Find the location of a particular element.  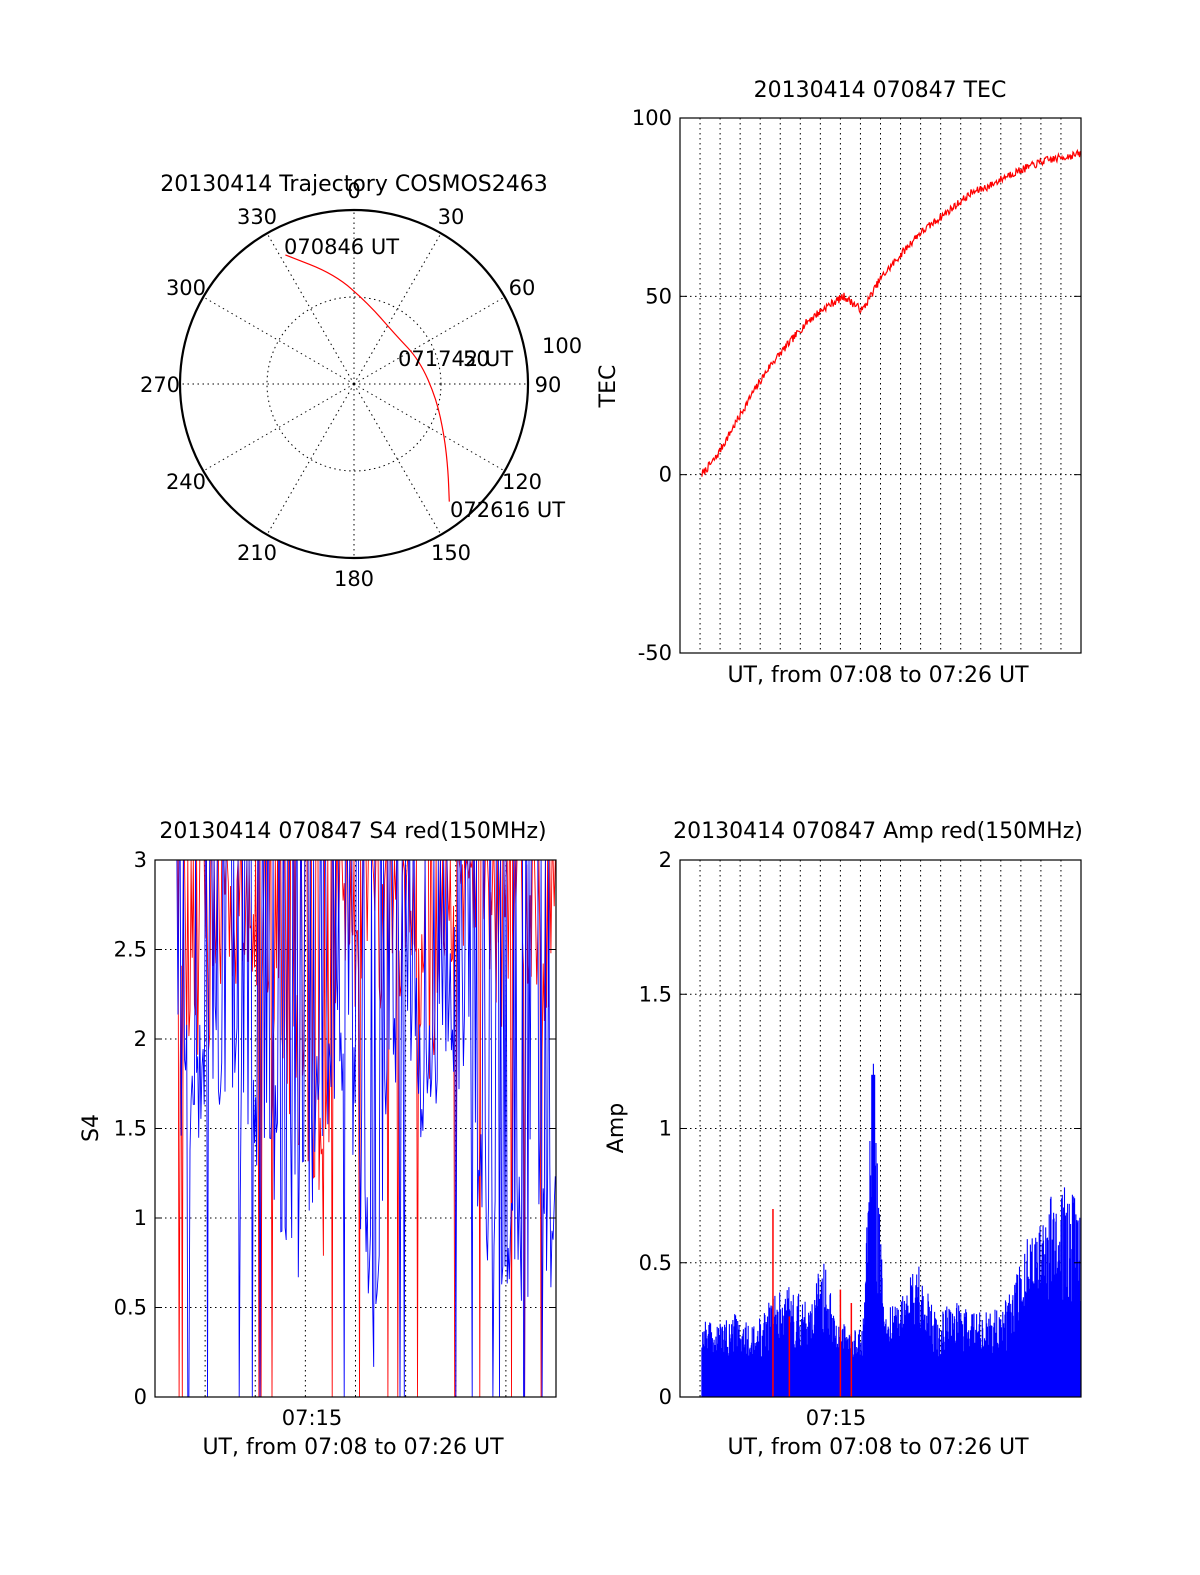

tec-y-tick-labels: -50 0 50 100 is located at coordinates (856, 385).